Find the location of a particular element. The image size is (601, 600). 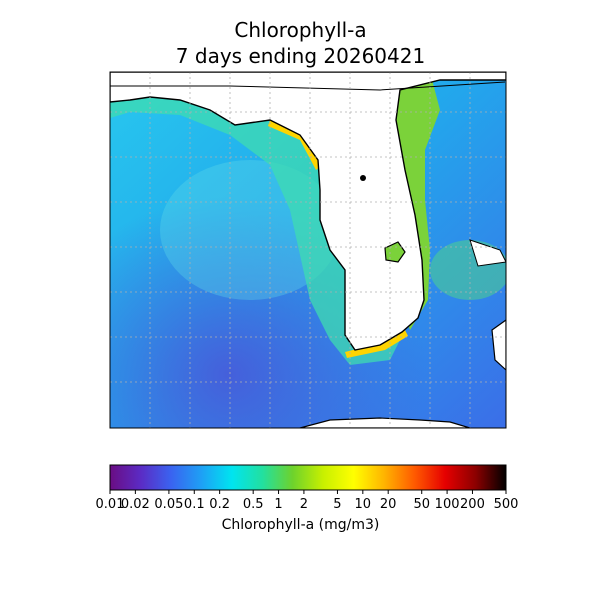

title-line-1: Chlorophyll-a is located at coordinates (300, 30).